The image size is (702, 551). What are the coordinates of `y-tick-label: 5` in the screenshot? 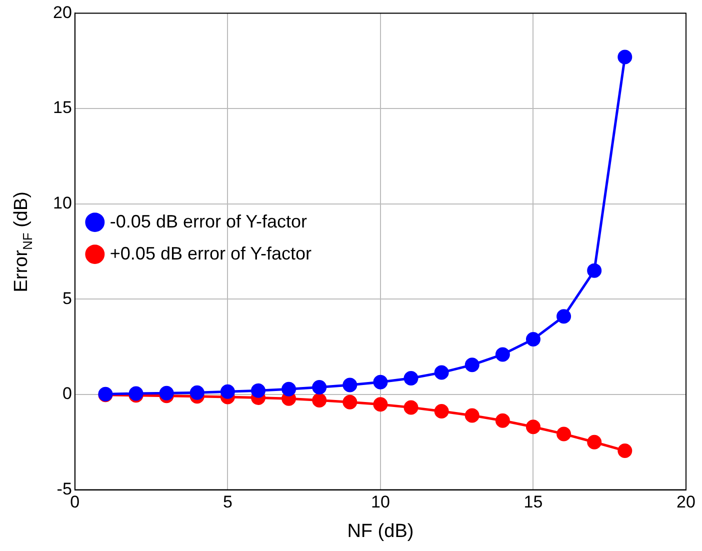 It's located at (67, 298).